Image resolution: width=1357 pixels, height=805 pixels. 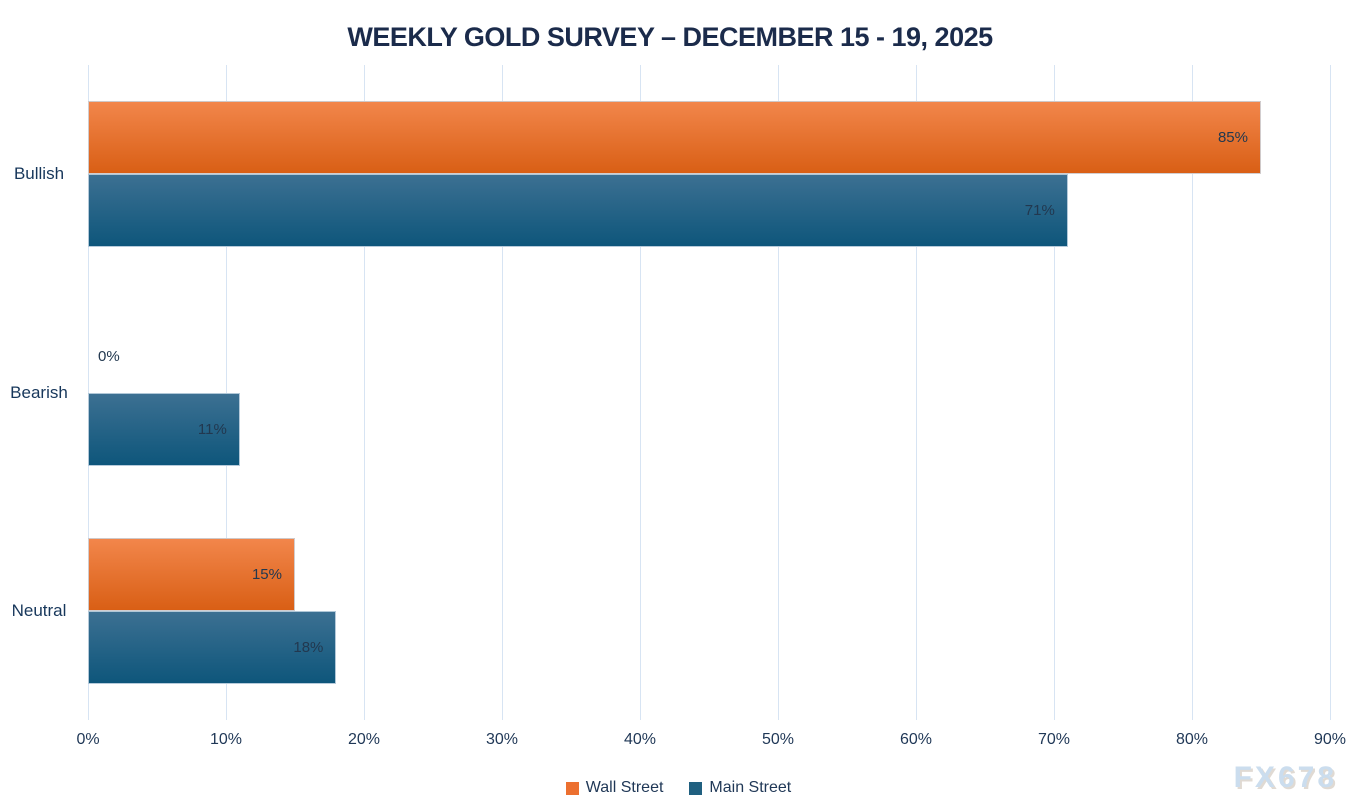 What do you see at coordinates (266, 574) in the screenshot?
I see `data-label-neutral-wall-street: 15%` at bounding box center [266, 574].